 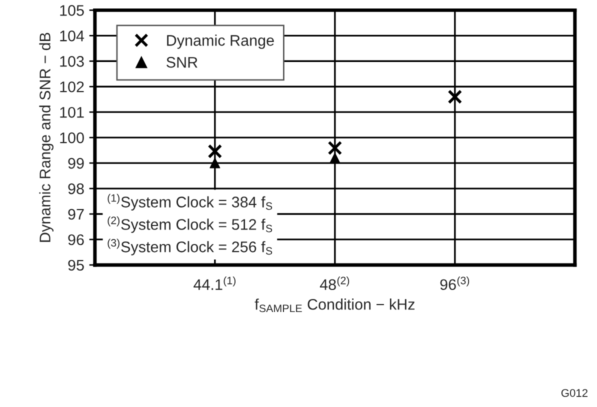 I want to click on y-tick-label: 102, so click(x=72, y=86).